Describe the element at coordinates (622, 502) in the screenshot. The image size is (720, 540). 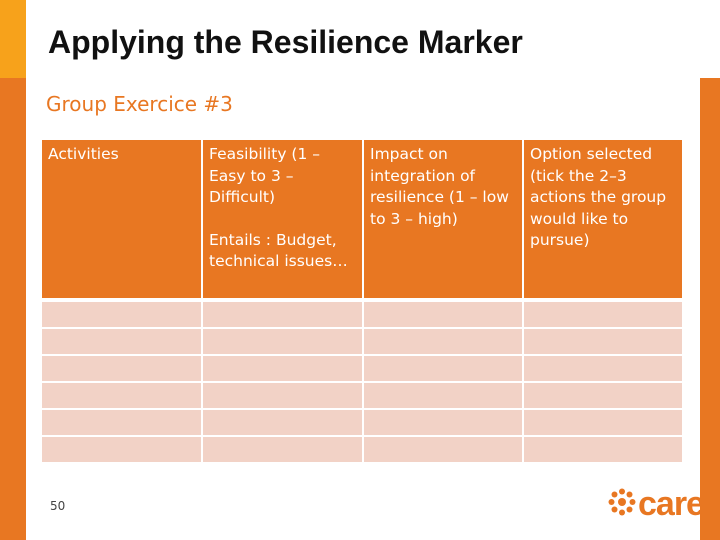
I see `care-logo-icon` at that location.